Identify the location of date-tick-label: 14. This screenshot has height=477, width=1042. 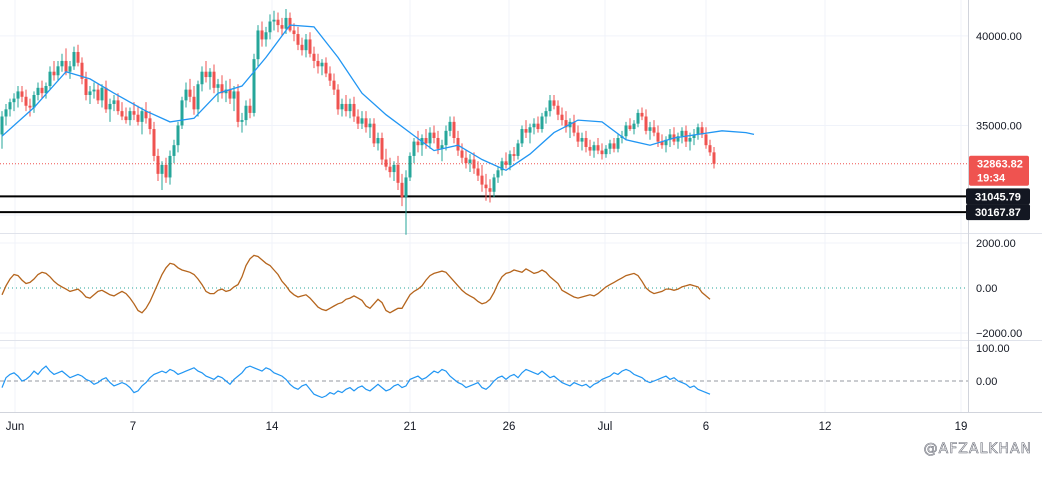
(272, 427).